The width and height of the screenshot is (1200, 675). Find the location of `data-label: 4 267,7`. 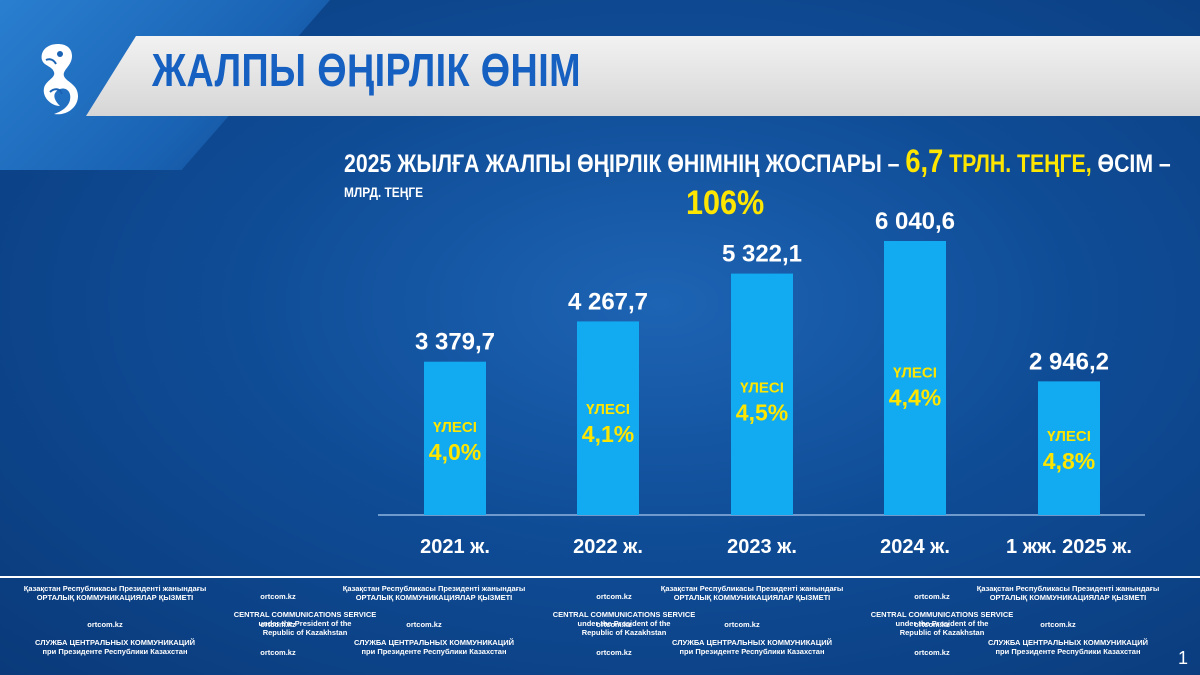

data-label: 4 267,7 is located at coordinates (608, 301).